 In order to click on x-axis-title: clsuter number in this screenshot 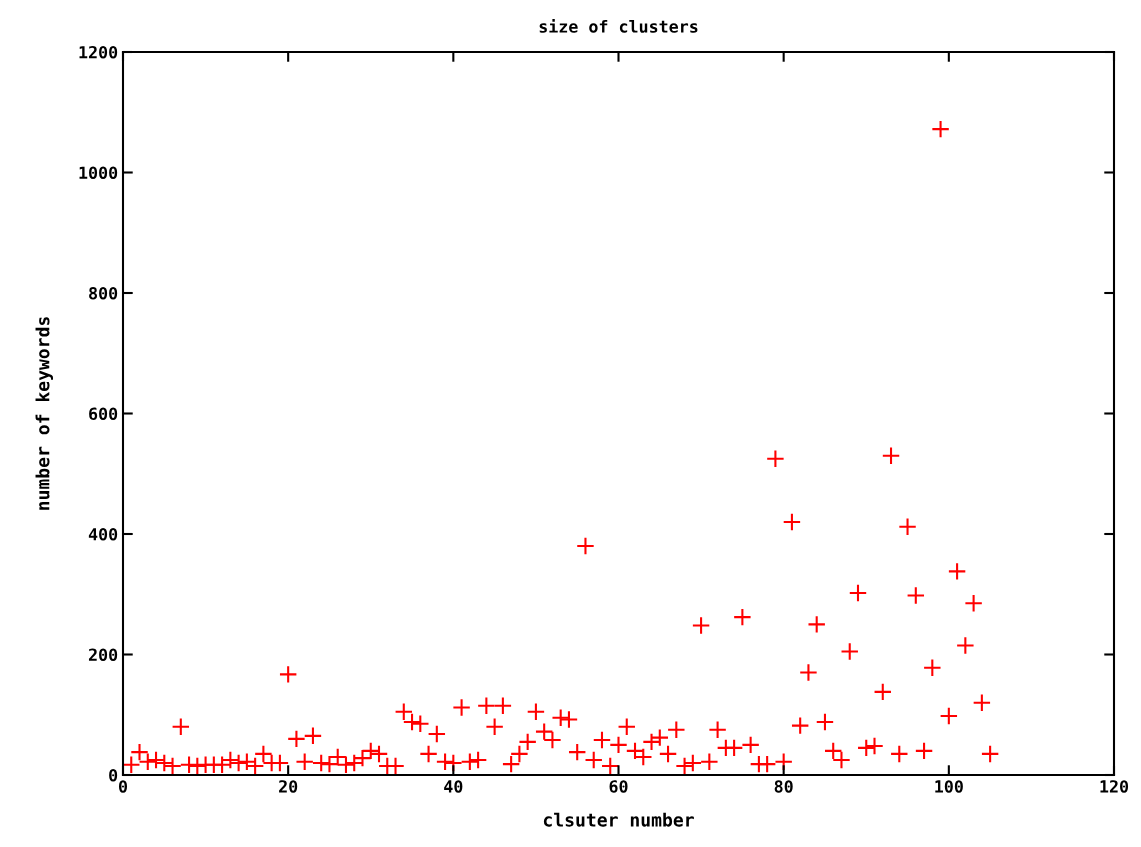, I will do `click(618, 819)`.